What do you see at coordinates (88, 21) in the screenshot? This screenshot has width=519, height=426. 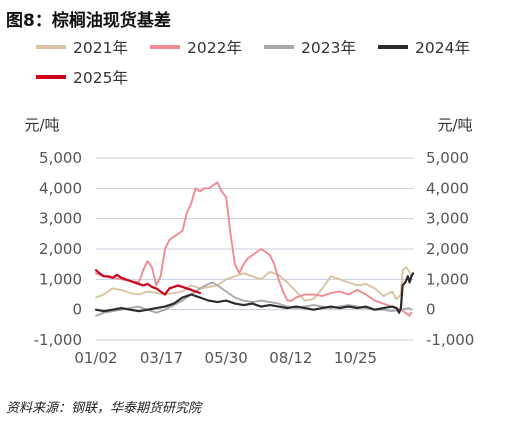 I see `chart-title: 图8：棕榈油现货基差` at bounding box center [88, 21].